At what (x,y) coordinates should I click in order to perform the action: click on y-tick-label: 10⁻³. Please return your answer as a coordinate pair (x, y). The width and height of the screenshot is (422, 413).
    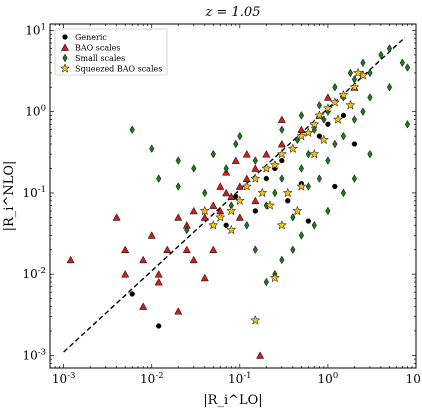
    Looking at the image, I should click on (34, 354).